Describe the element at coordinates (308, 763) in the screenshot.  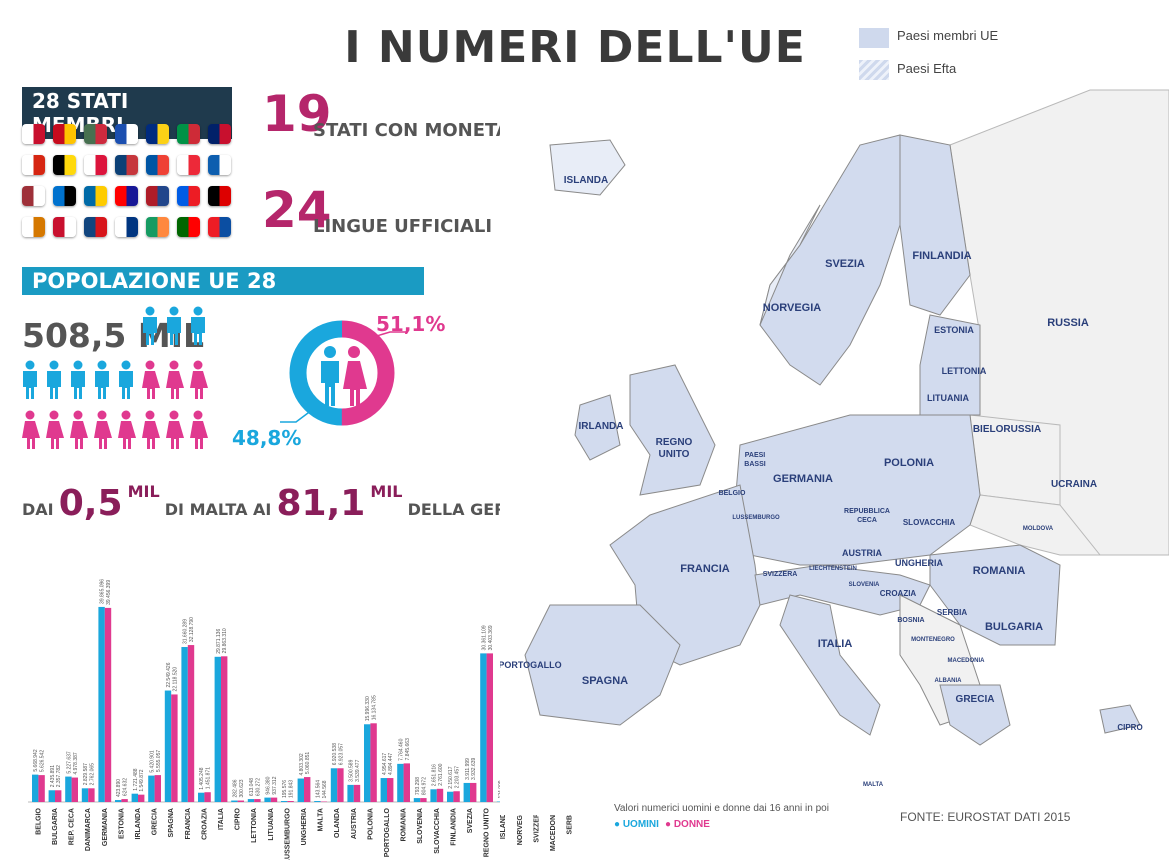
I see `bar-value-label: 5.060.851` at that location.